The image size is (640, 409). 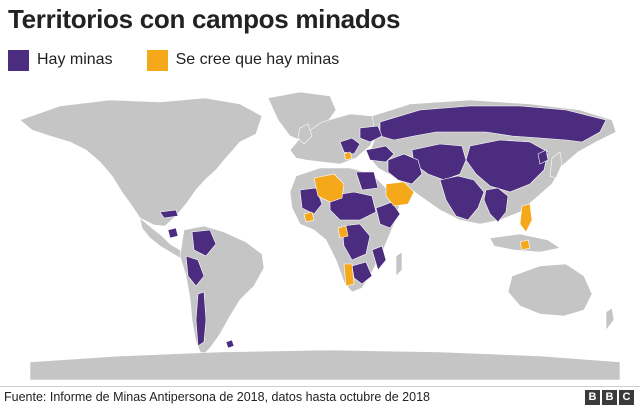 I want to click on footer-divider, so click(x=320, y=386).